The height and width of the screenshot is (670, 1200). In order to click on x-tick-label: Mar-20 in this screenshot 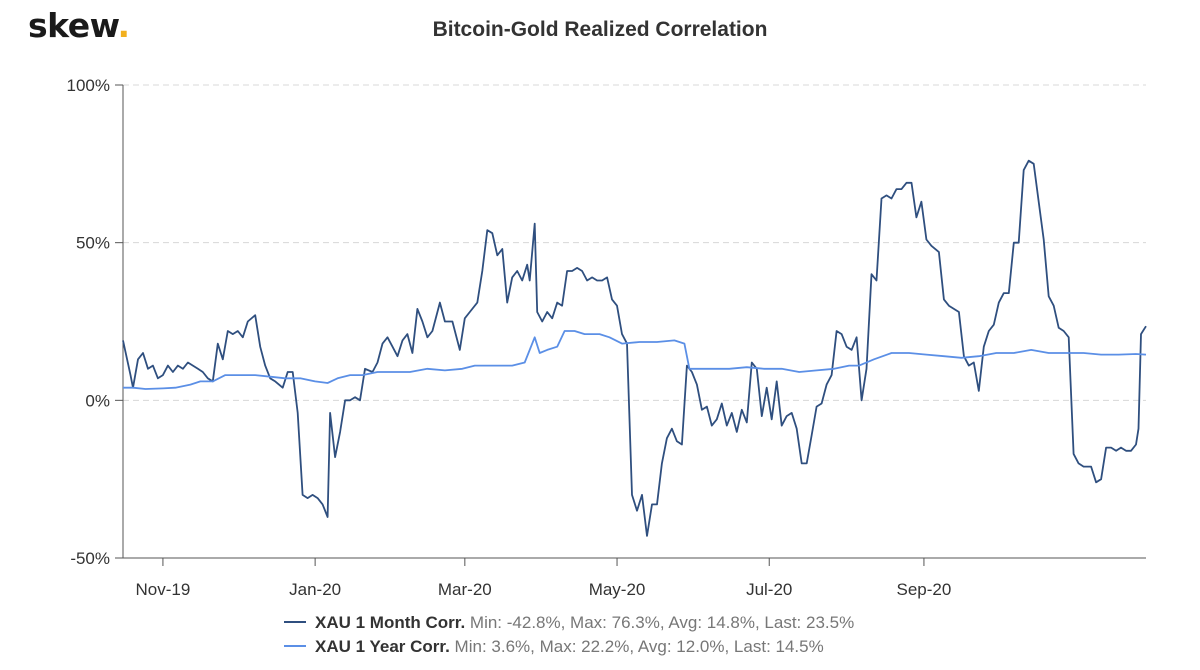, I will do `click(465, 589)`.